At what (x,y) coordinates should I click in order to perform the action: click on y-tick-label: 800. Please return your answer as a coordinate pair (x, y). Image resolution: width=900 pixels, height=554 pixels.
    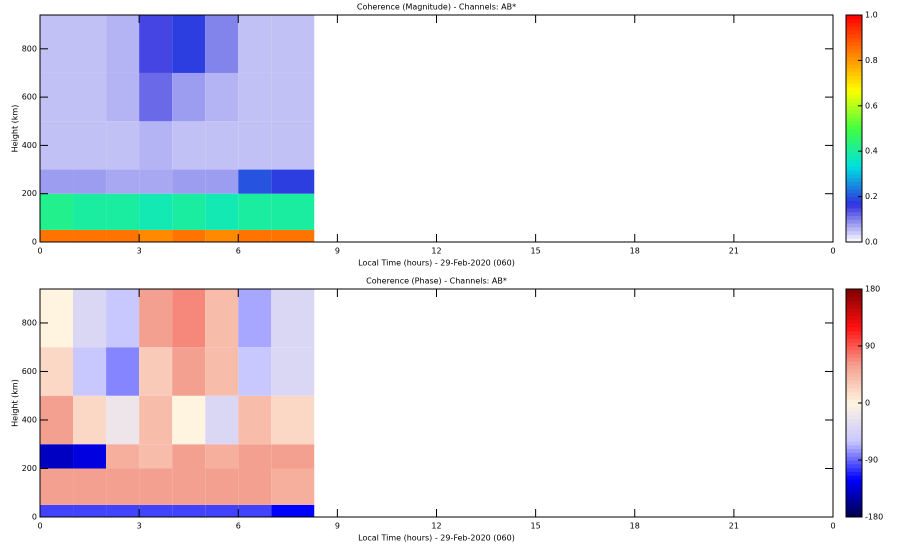
    Looking at the image, I should click on (29, 322).